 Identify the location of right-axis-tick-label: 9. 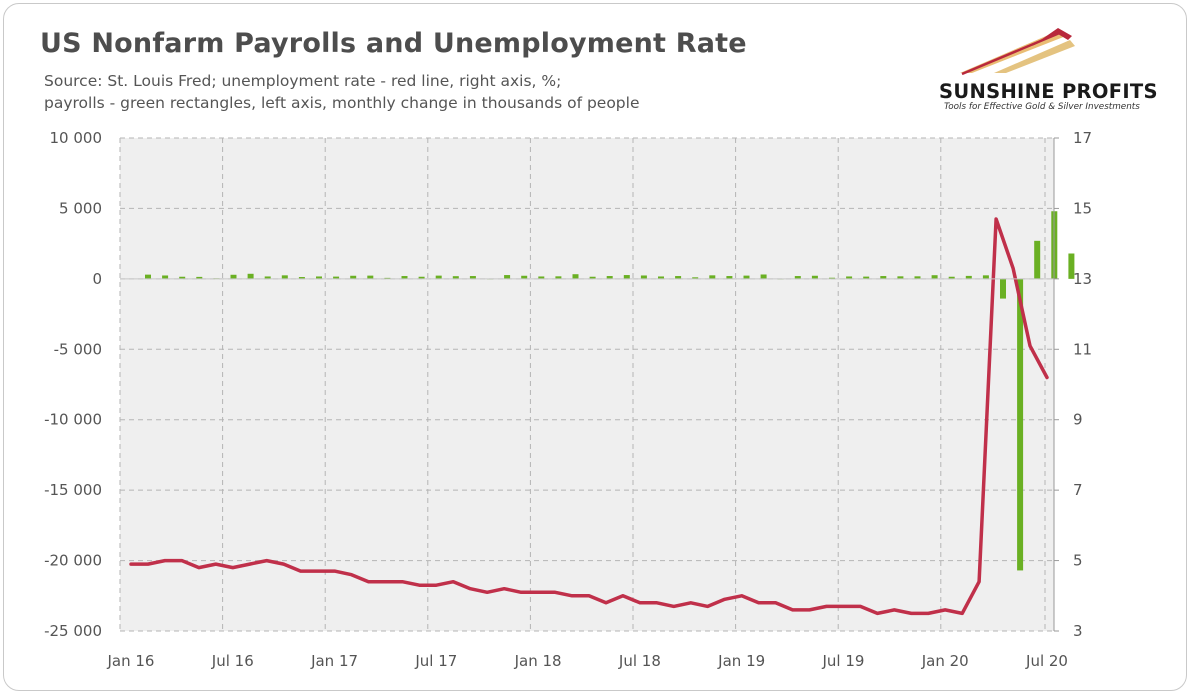
(1078, 420).